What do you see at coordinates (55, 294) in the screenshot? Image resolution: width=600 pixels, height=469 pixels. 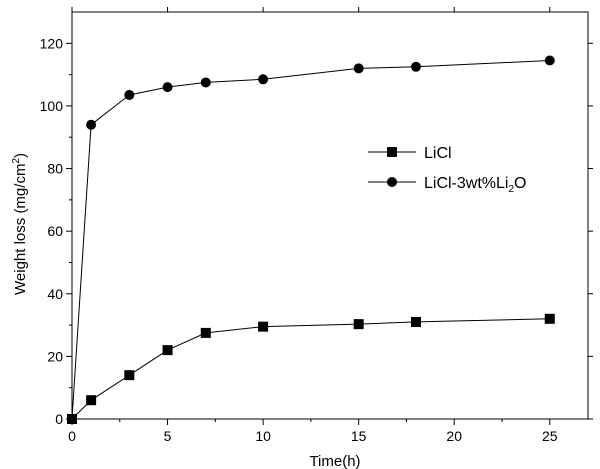 I see `y-tick-label: 40` at bounding box center [55, 294].